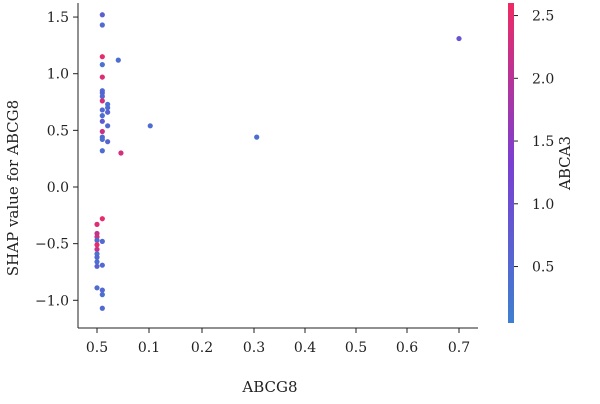  I want to click on y-axis-title: SHAP value for ABCG8, so click(13, 188).